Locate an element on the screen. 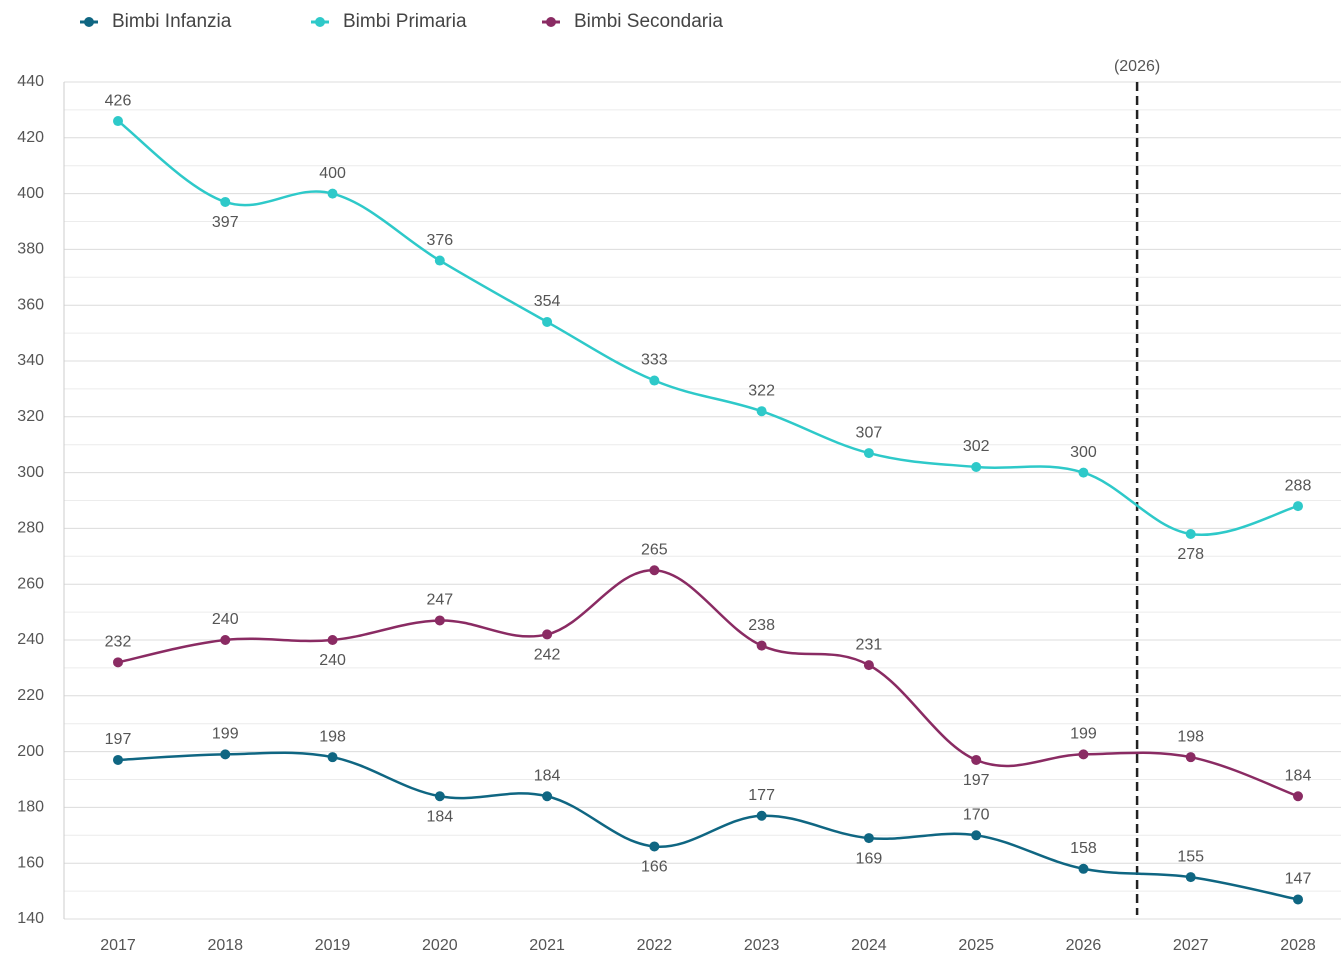  y-tick-label: 340 is located at coordinates (30, 360).